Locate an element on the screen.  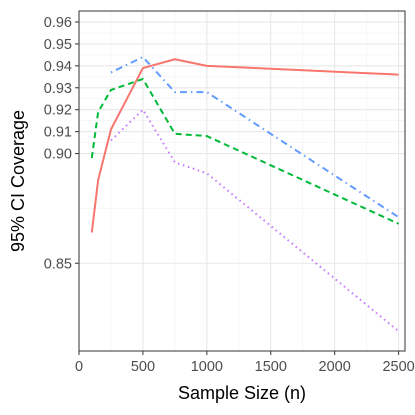
y-axis: 0.85 0.90 0.91 0.92 0.93 0.94 0.95 0.96 is located at coordinates (61, 143).